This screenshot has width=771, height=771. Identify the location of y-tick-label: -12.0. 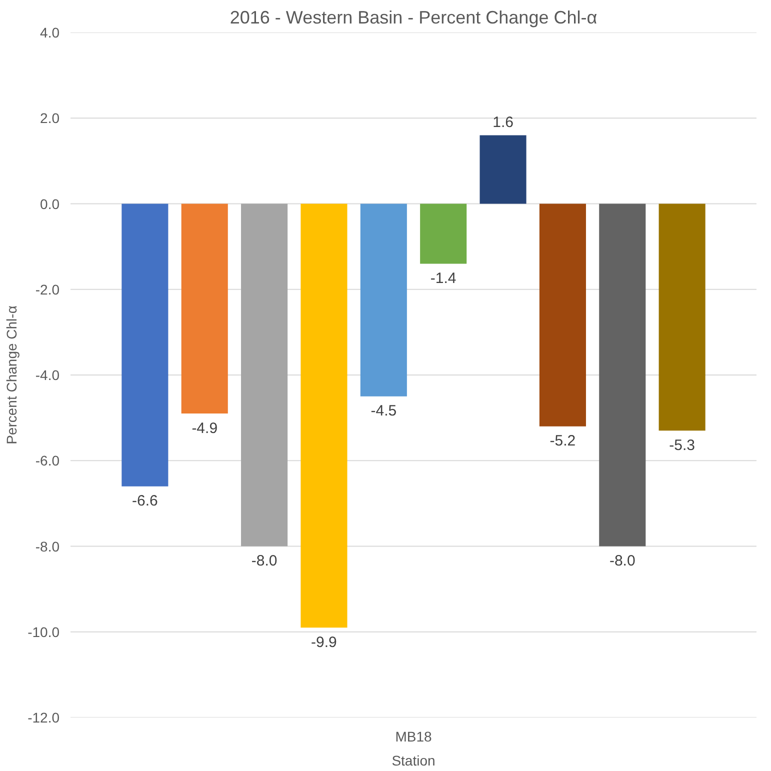
(44, 718).